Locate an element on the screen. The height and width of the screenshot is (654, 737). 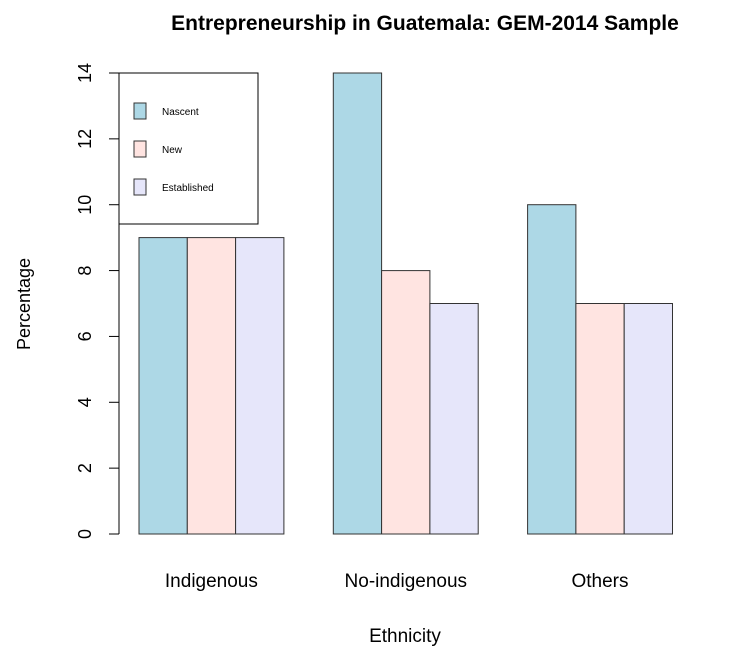
legend-key-nascent is located at coordinates (140, 111).